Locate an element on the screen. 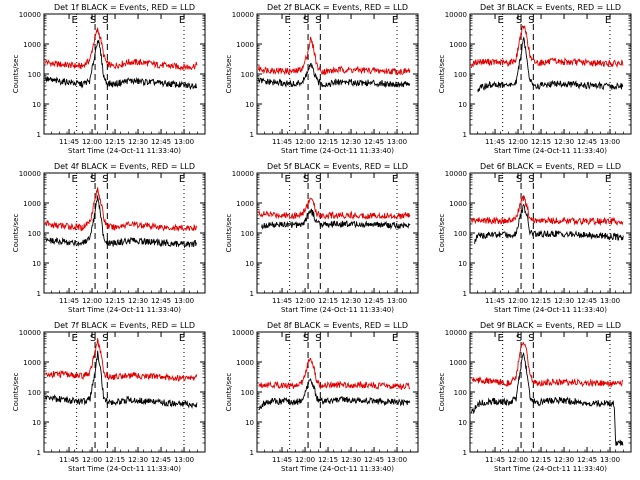 The image size is (640, 480). chart-title: Det 2f BLACK = Events, RED = LLD is located at coordinates (337, 7).